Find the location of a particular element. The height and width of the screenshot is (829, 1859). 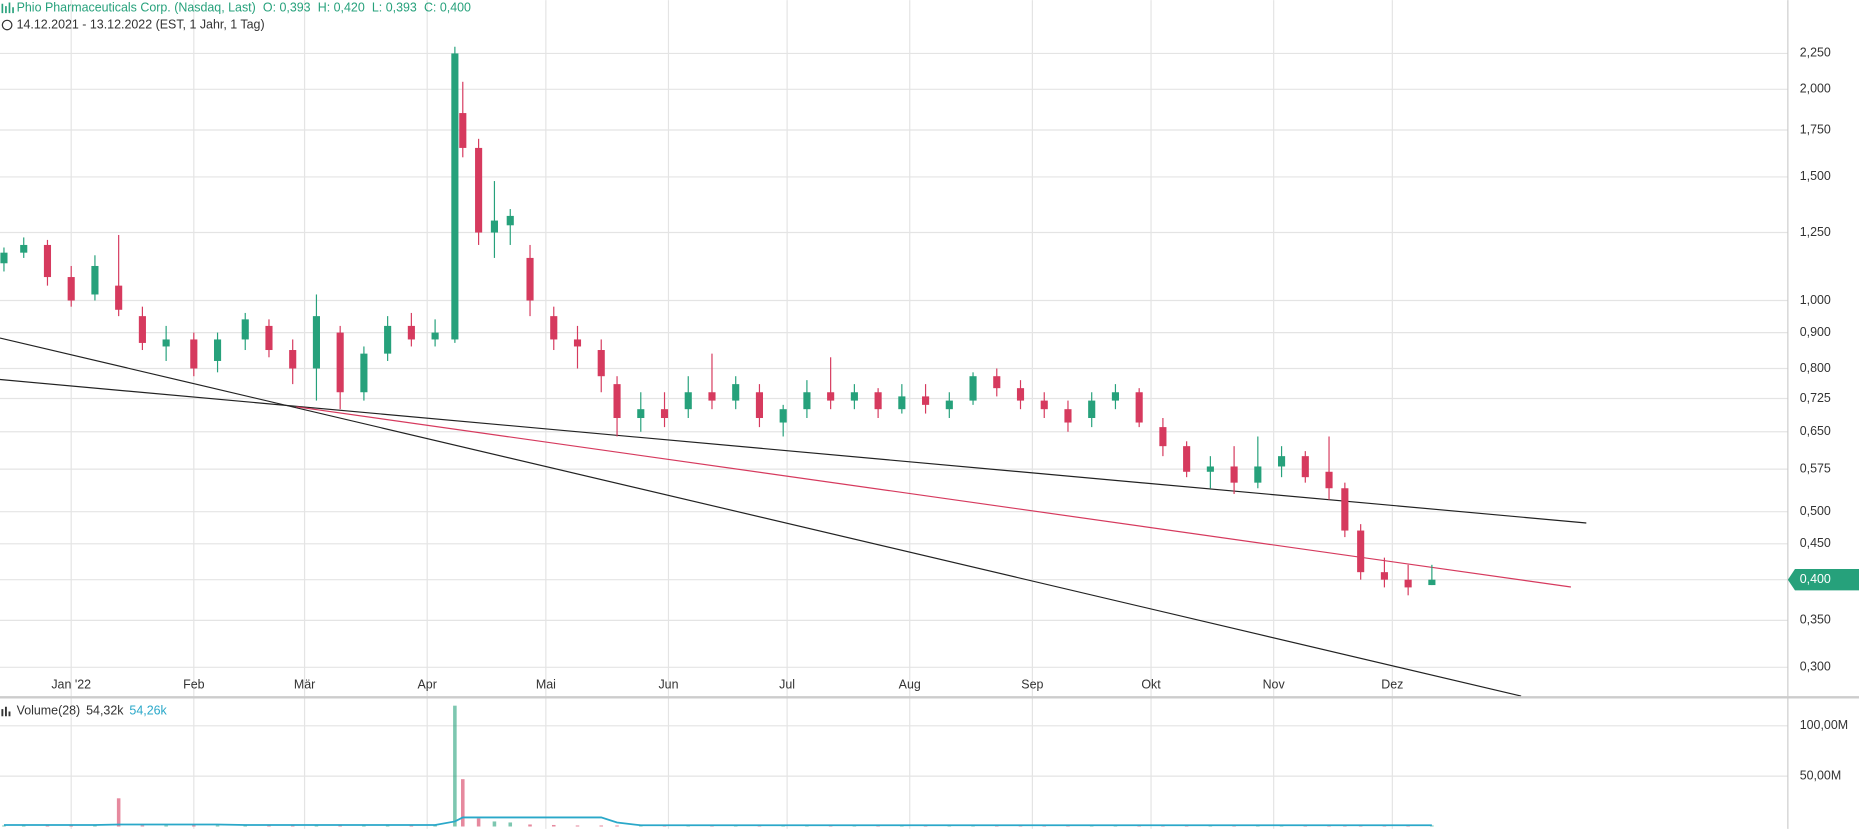

y-tick-label: 0,900 is located at coordinates (1815, 332).